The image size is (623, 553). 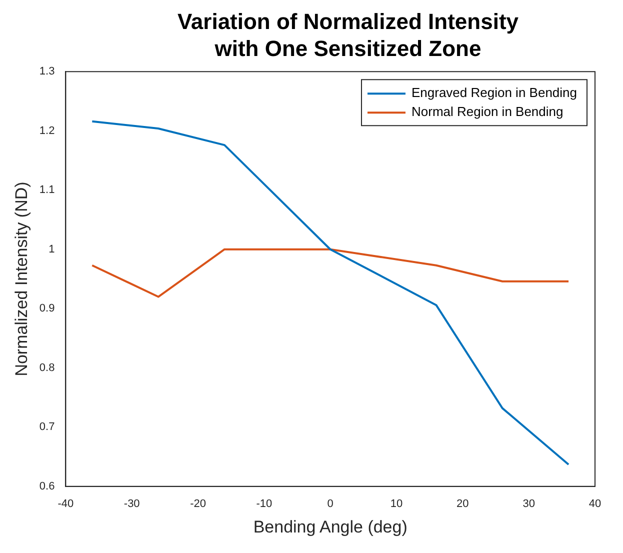 What do you see at coordinates (396, 504) in the screenshot?
I see `x-tick-label: 10` at bounding box center [396, 504].